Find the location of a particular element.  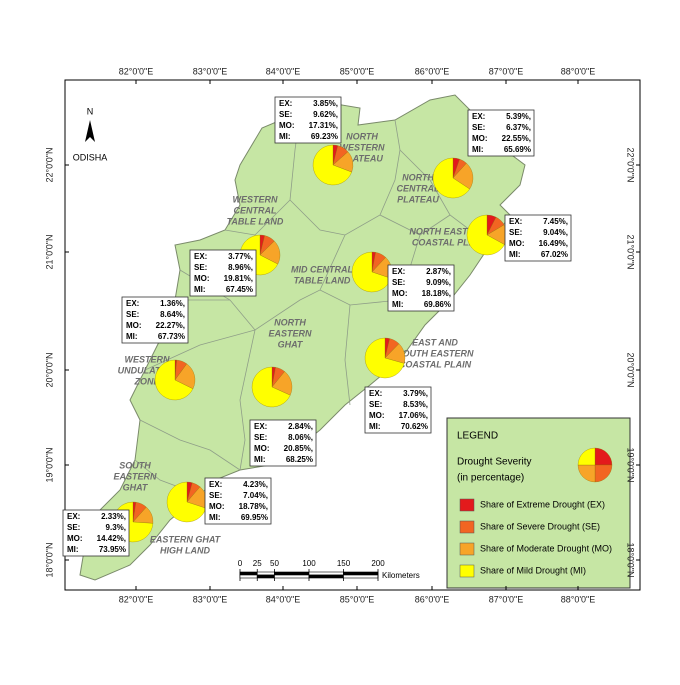

north-arrow is located at coordinates (90, 131).